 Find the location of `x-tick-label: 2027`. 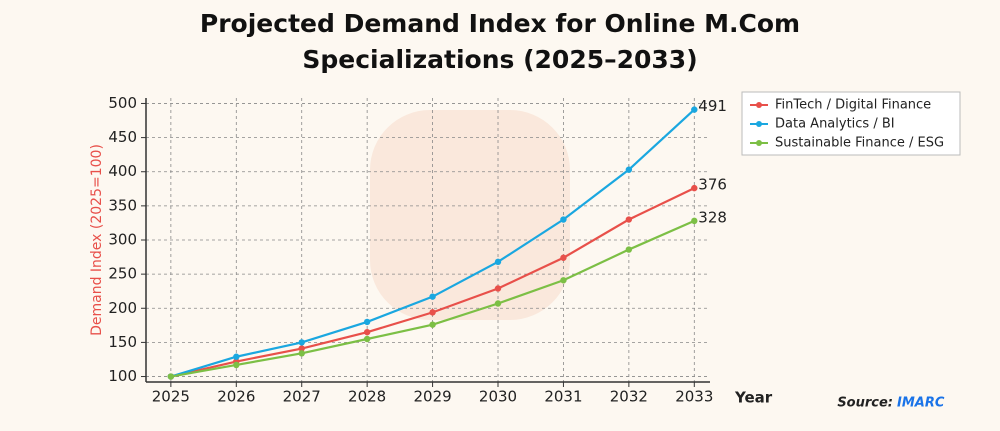

x-tick-label: 2027 is located at coordinates (302, 397).